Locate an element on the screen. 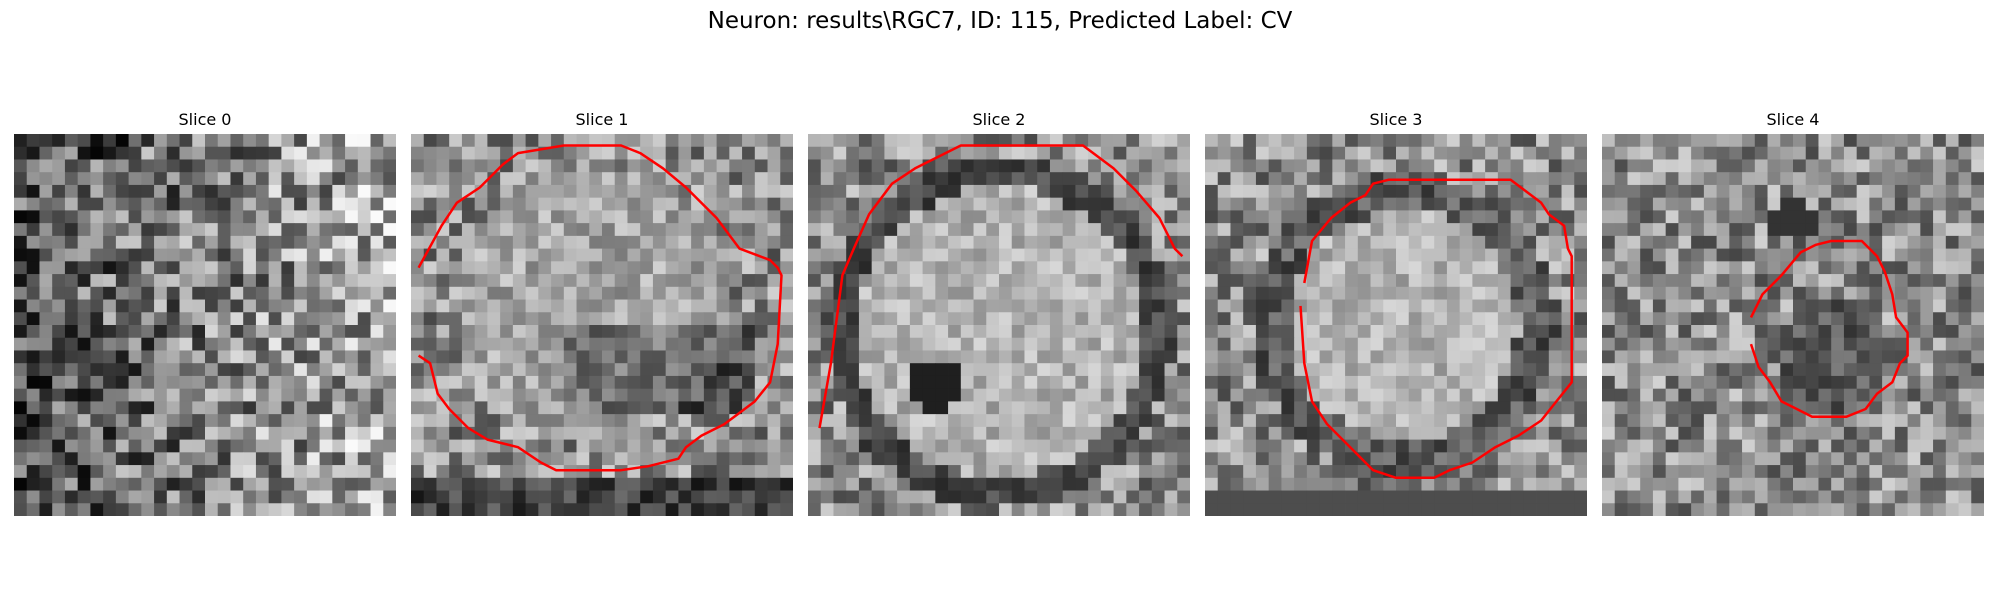 The height and width of the screenshot is (600, 2000). slice-panel-4: Slice 4 is located at coordinates (1793, 316).